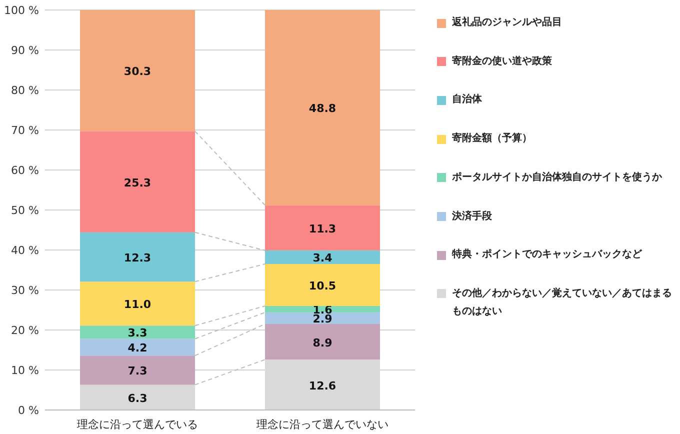 The width and height of the screenshot is (680, 434). I want to click on y-tick-label: 80 %, so click(25, 90).